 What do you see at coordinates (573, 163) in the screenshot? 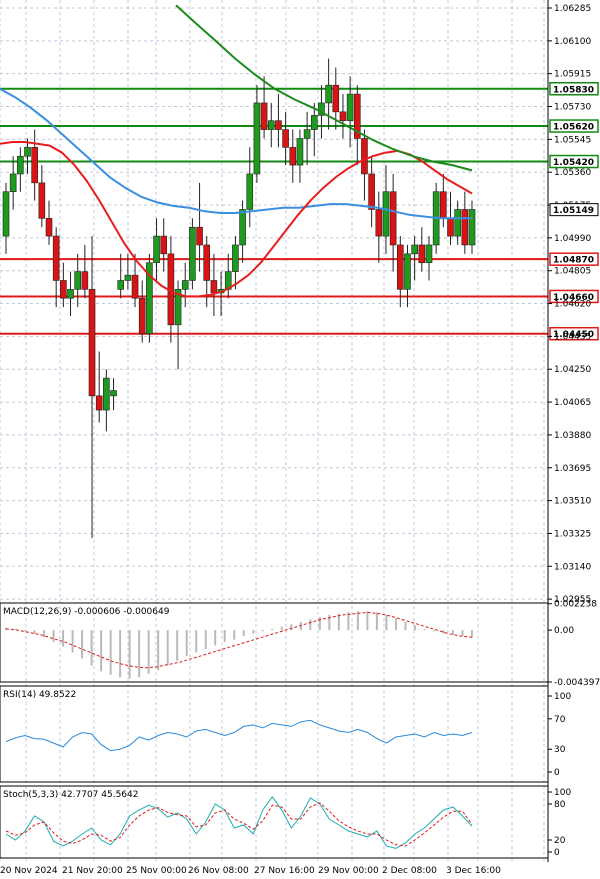
I see `level-label: 1.05420` at bounding box center [573, 163].